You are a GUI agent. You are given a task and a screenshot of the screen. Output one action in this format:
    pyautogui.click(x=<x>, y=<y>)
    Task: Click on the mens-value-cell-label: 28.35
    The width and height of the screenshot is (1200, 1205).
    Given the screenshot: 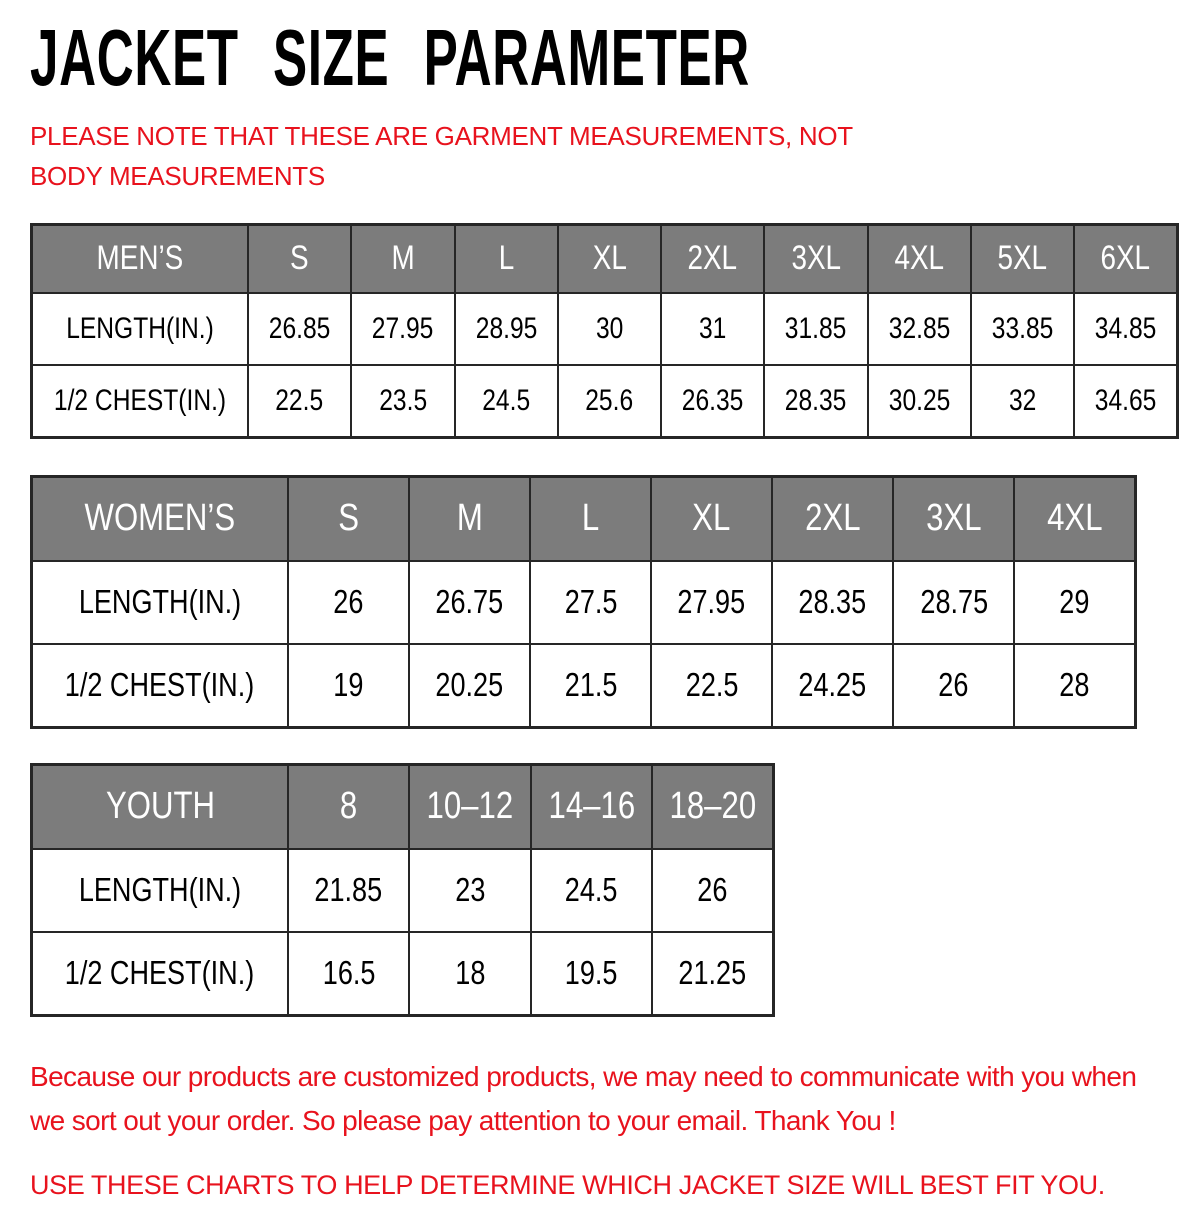 What is the action you would take?
    pyautogui.click(x=816, y=400)
    